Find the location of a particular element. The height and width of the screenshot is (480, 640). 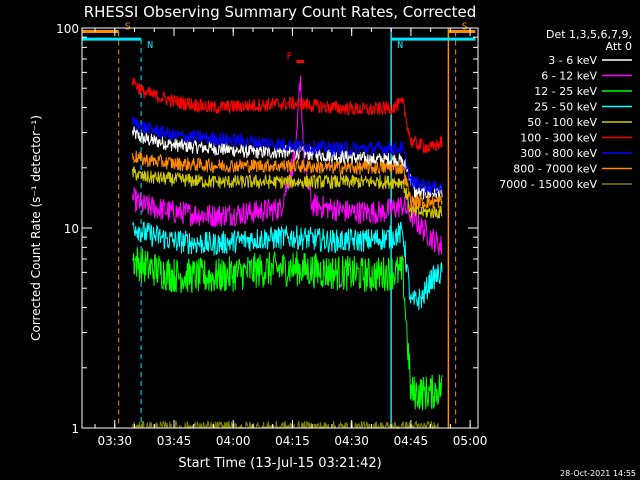

legend-entry-label: 6 - 12 keV is located at coordinates (569, 76).